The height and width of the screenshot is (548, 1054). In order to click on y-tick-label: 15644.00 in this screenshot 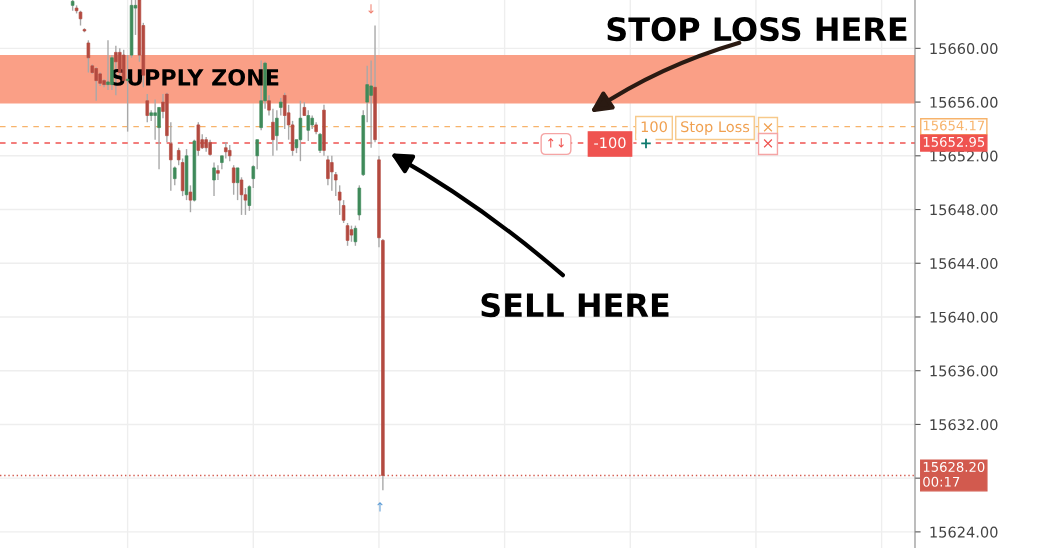, I will do `click(964, 263)`.